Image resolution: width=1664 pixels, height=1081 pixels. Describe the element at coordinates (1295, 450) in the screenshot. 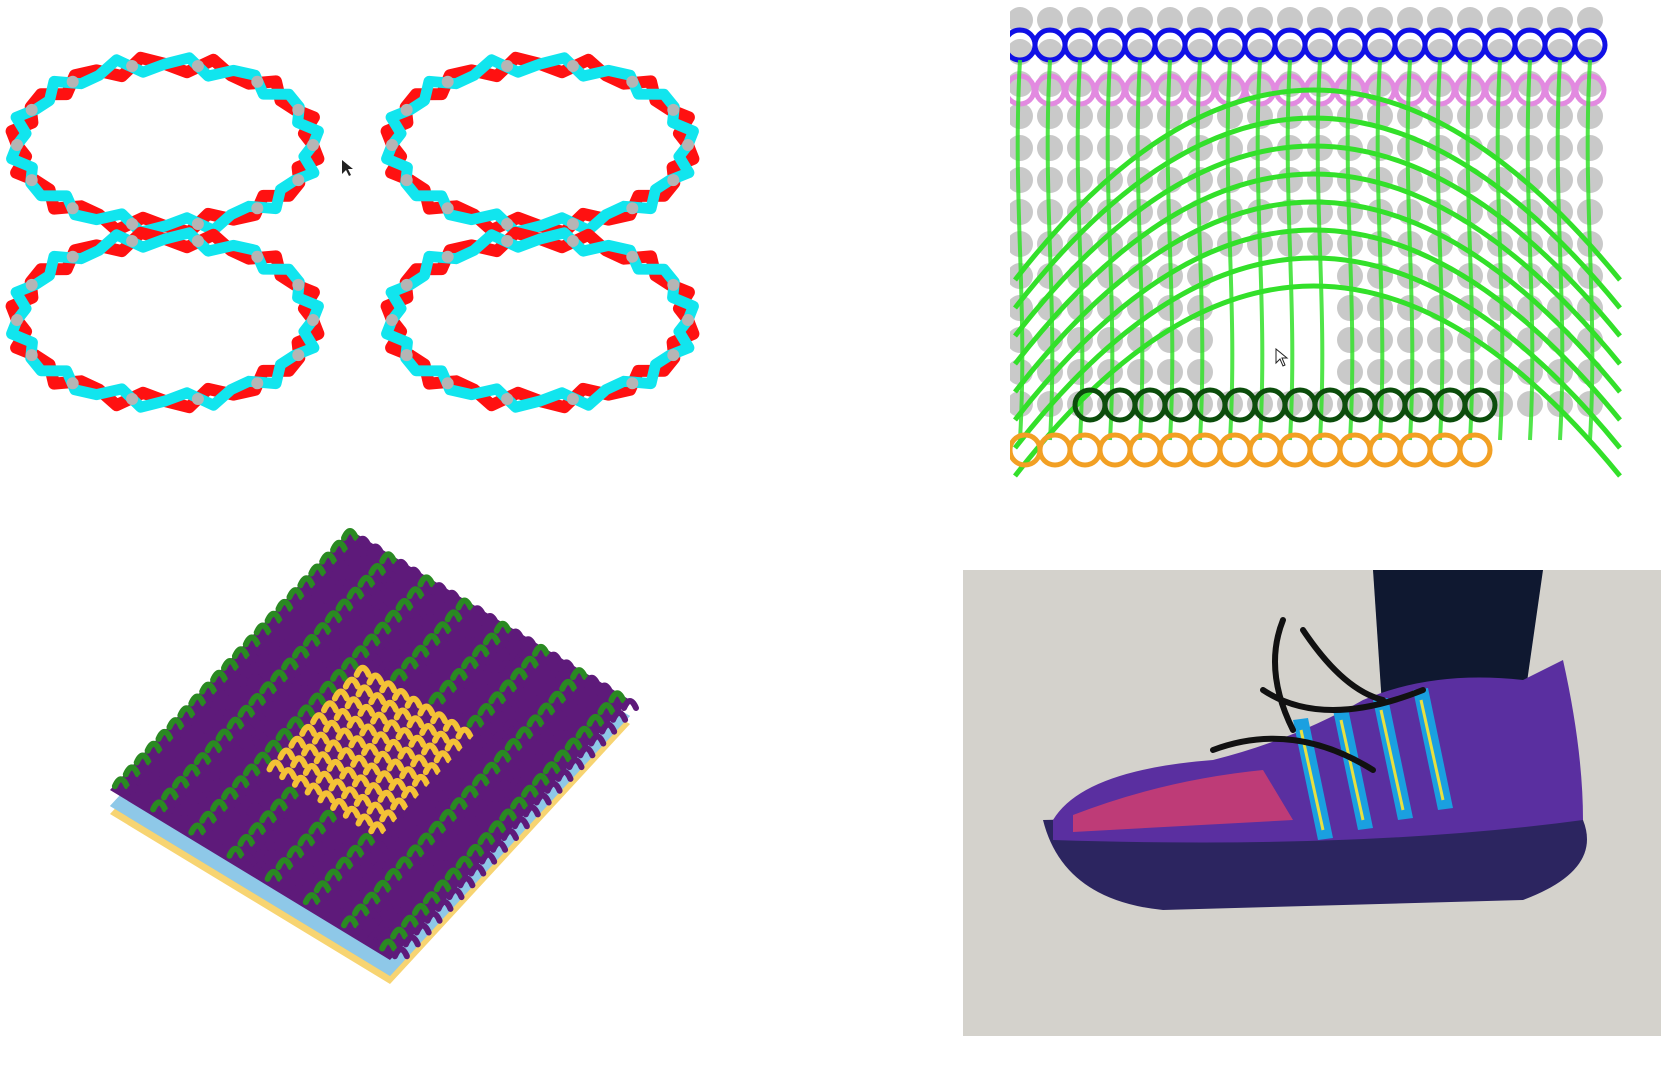

I see `yarn-loop` at that location.